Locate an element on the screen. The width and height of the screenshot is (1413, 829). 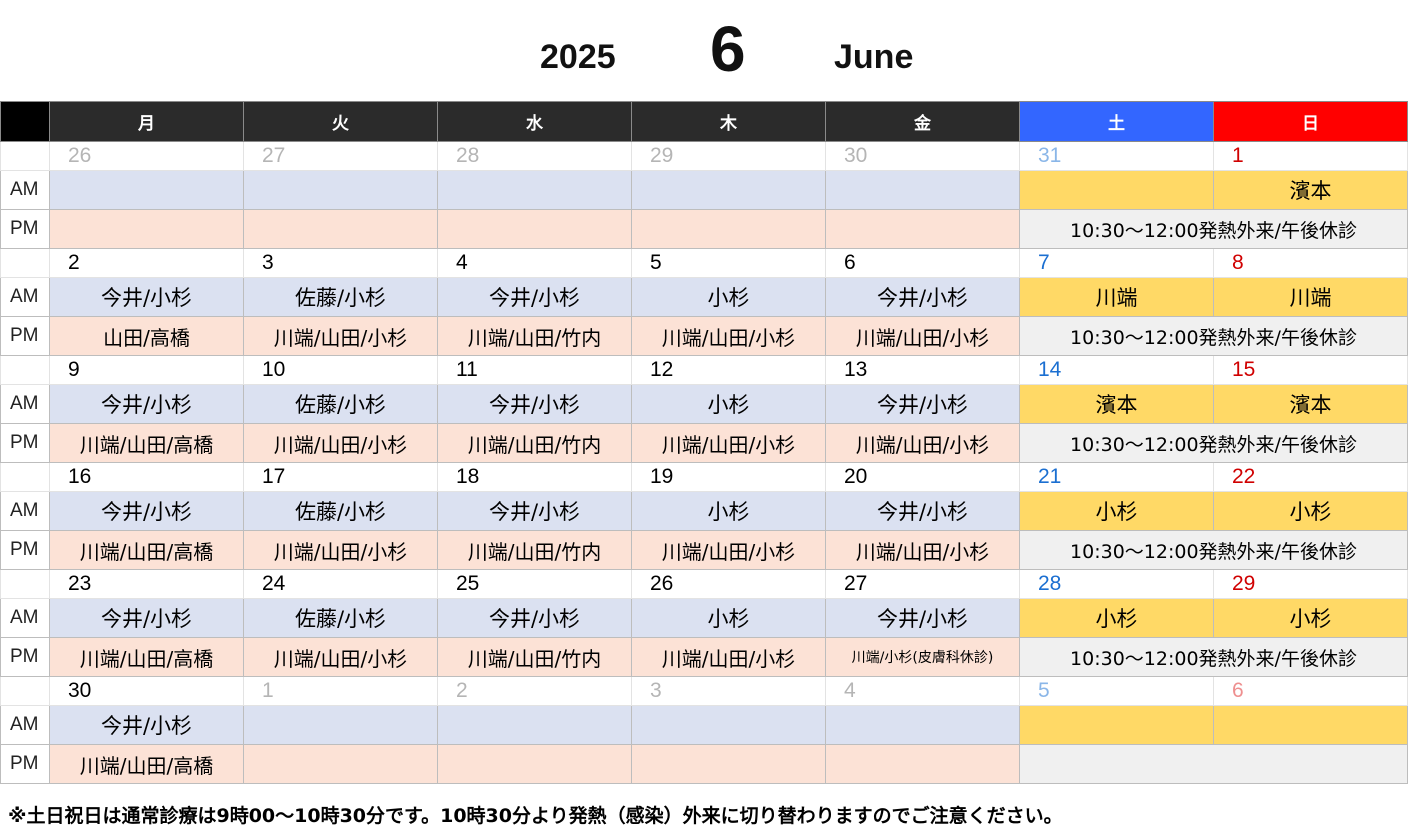
date-row: 30 1 2 3 4 5 6 is located at coordinates (704, 691).